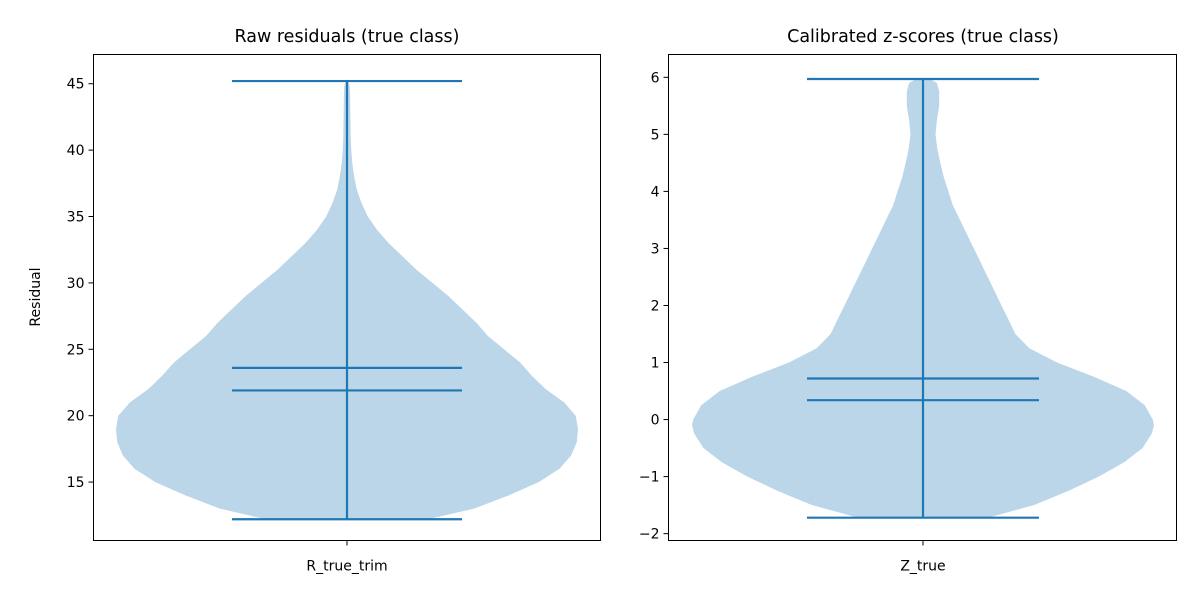 The image size is (1200, 604). What do you see at coordinates (649, 535) in the screenshot?
I see `y-tick-label: −2` at bounding box center [649, 535].